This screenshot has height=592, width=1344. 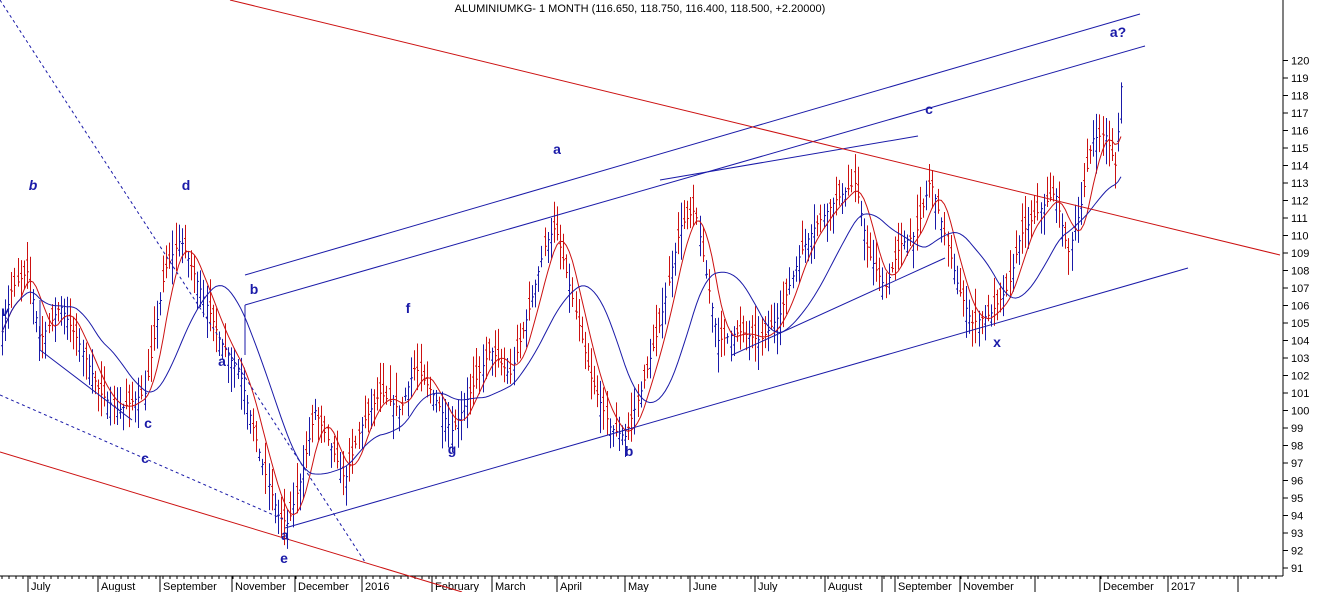 What do you see at coordinates (1300, 132) in the screenshot?
I see `y-tick-label: 116` at bounding box center [1300, 132].